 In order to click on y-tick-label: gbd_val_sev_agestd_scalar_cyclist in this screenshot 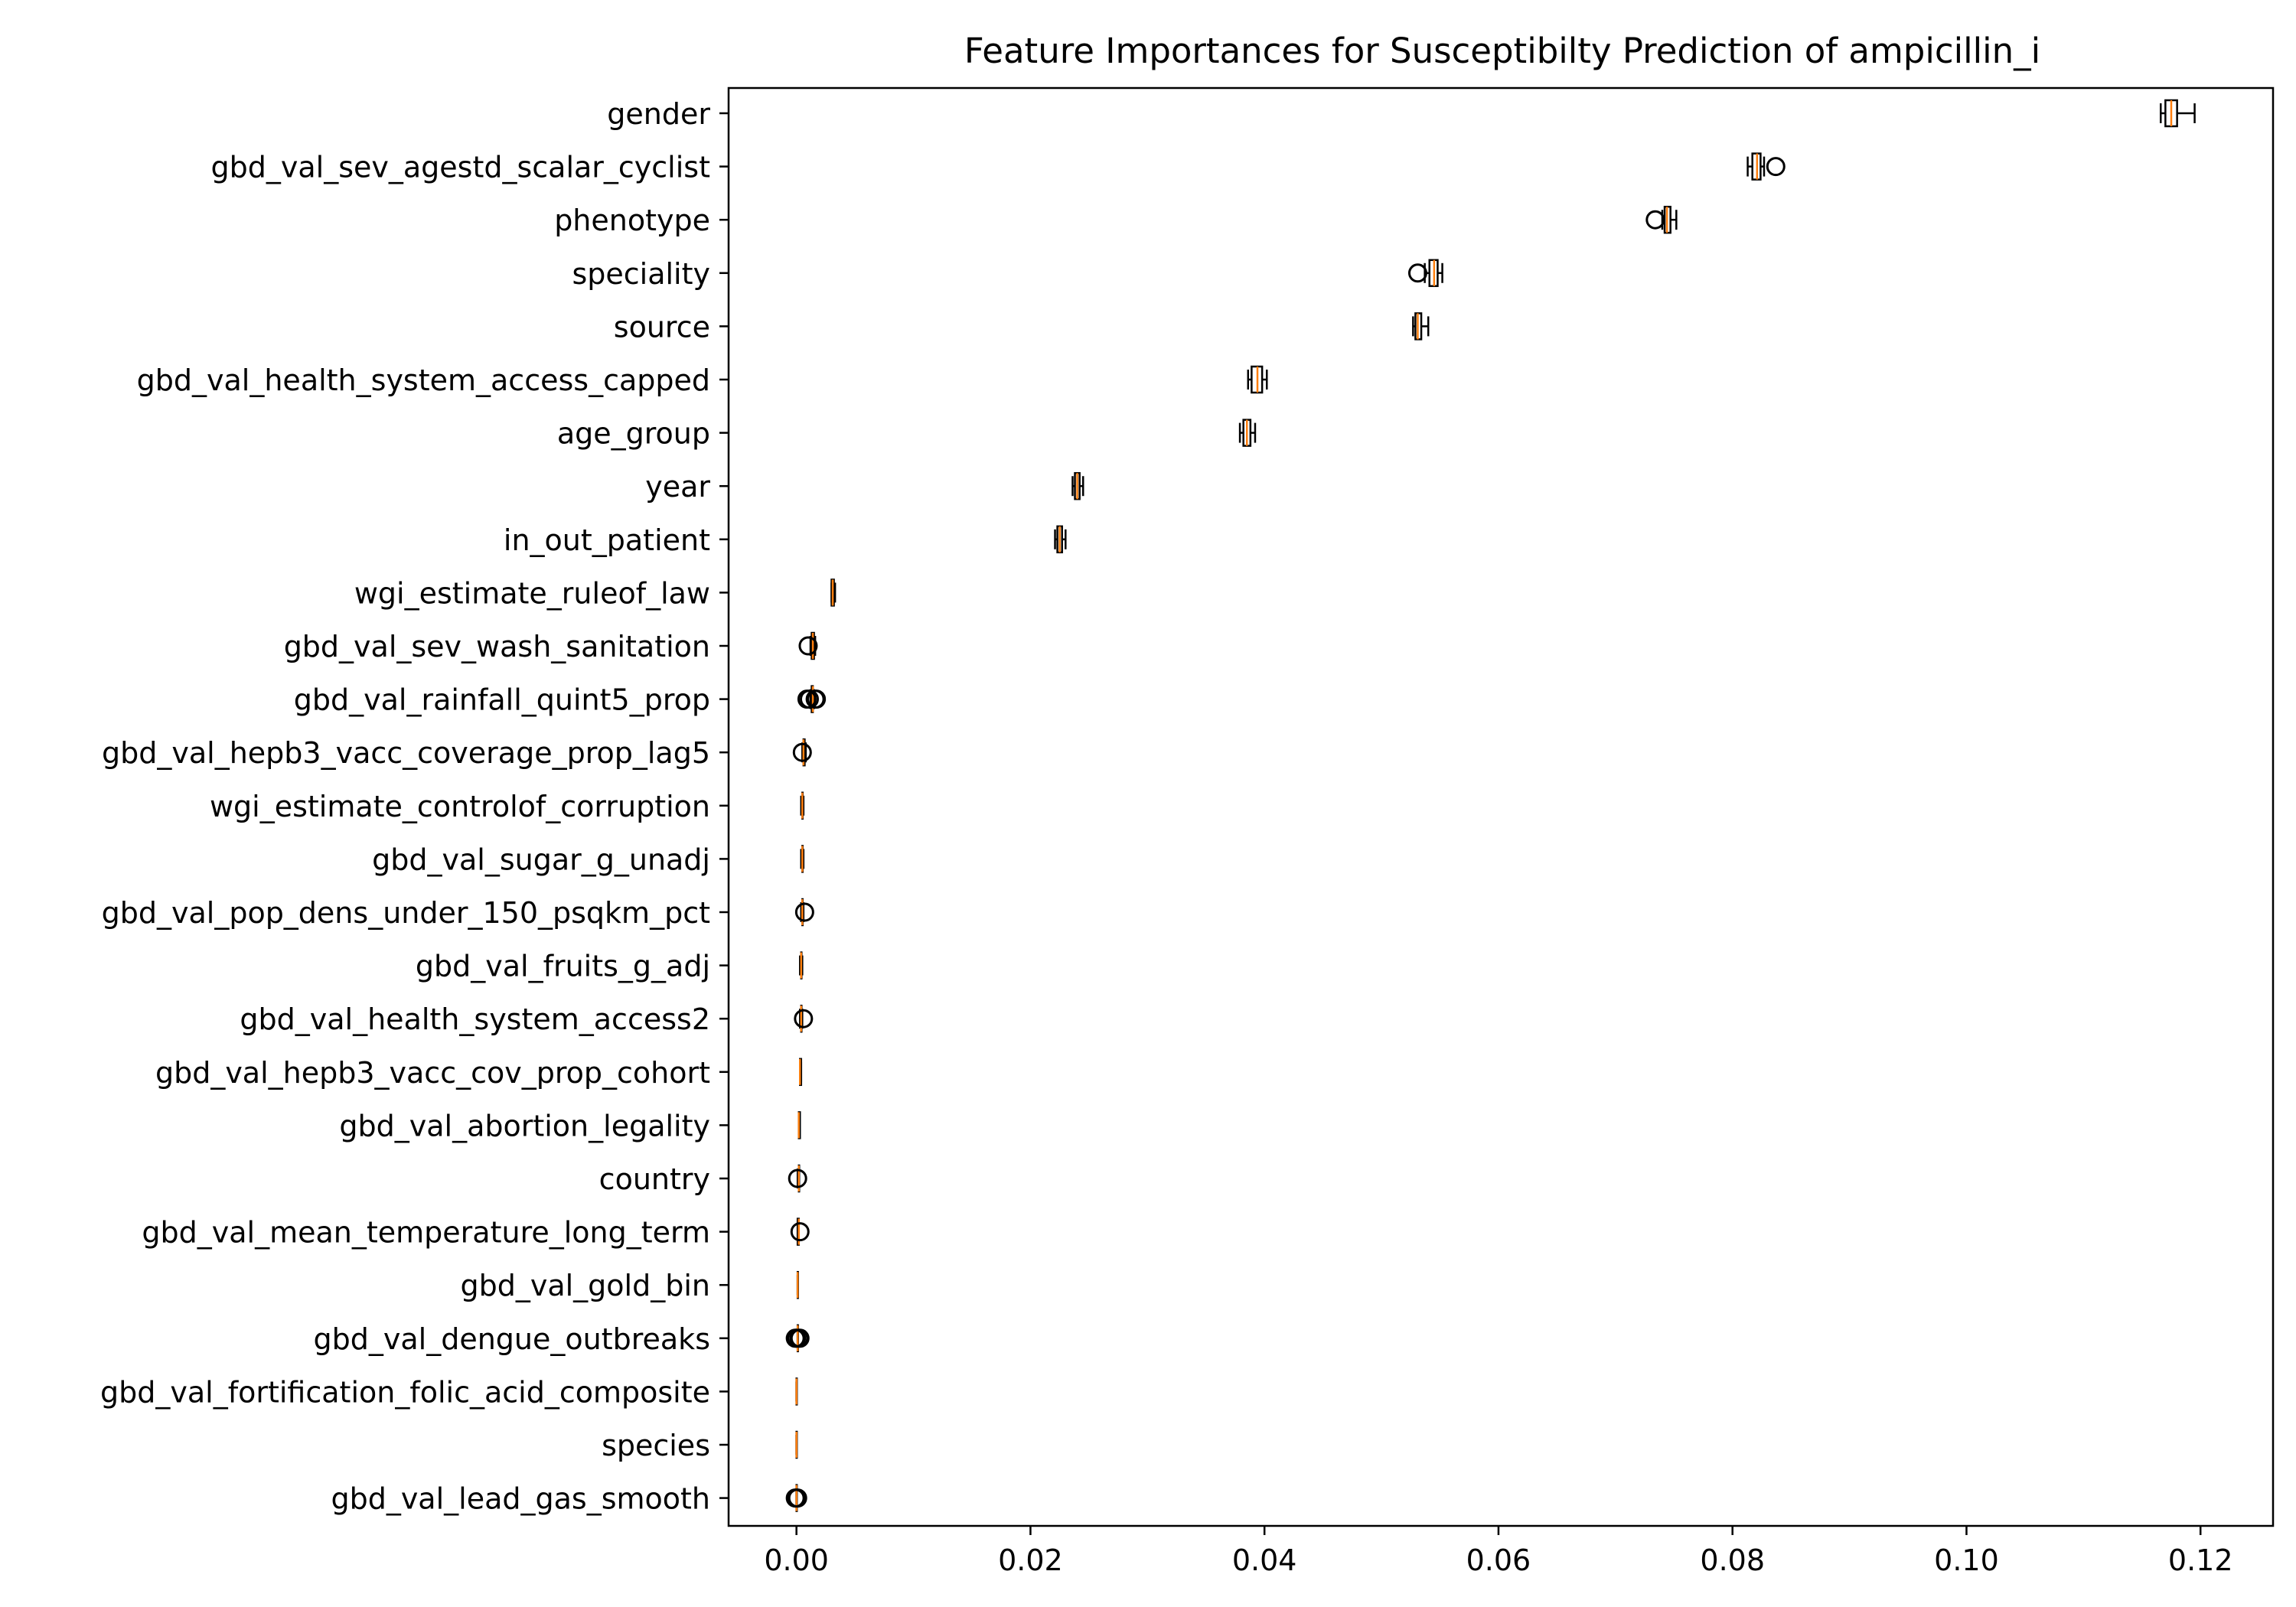, I will do `click(461, 167)`.